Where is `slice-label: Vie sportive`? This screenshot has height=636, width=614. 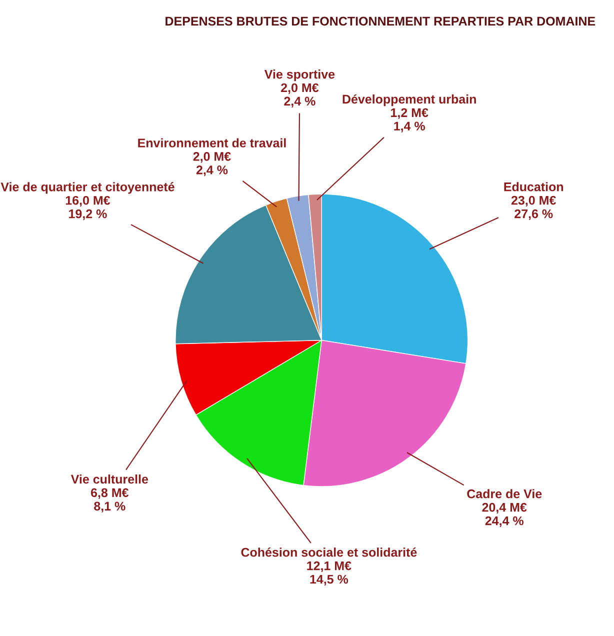 slice-label: Vie sportive is located at coordinates (299, 76).